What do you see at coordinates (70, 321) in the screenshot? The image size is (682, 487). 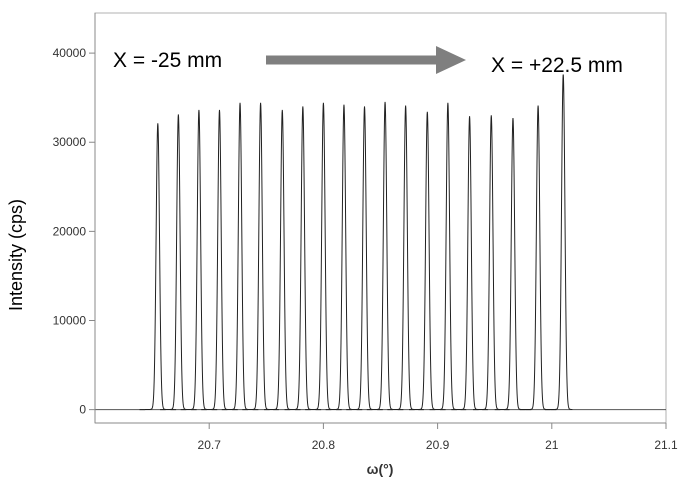 I see `y-tick-label: 10000` at bounding box center [70, 321].